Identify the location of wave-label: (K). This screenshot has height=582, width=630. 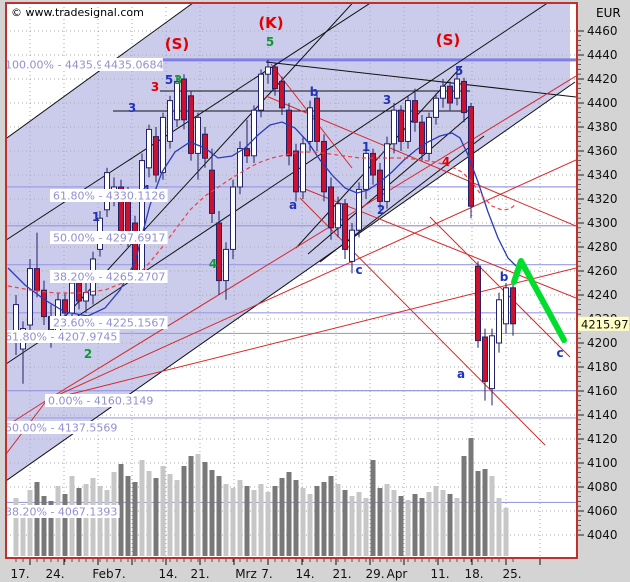
(270, 23).